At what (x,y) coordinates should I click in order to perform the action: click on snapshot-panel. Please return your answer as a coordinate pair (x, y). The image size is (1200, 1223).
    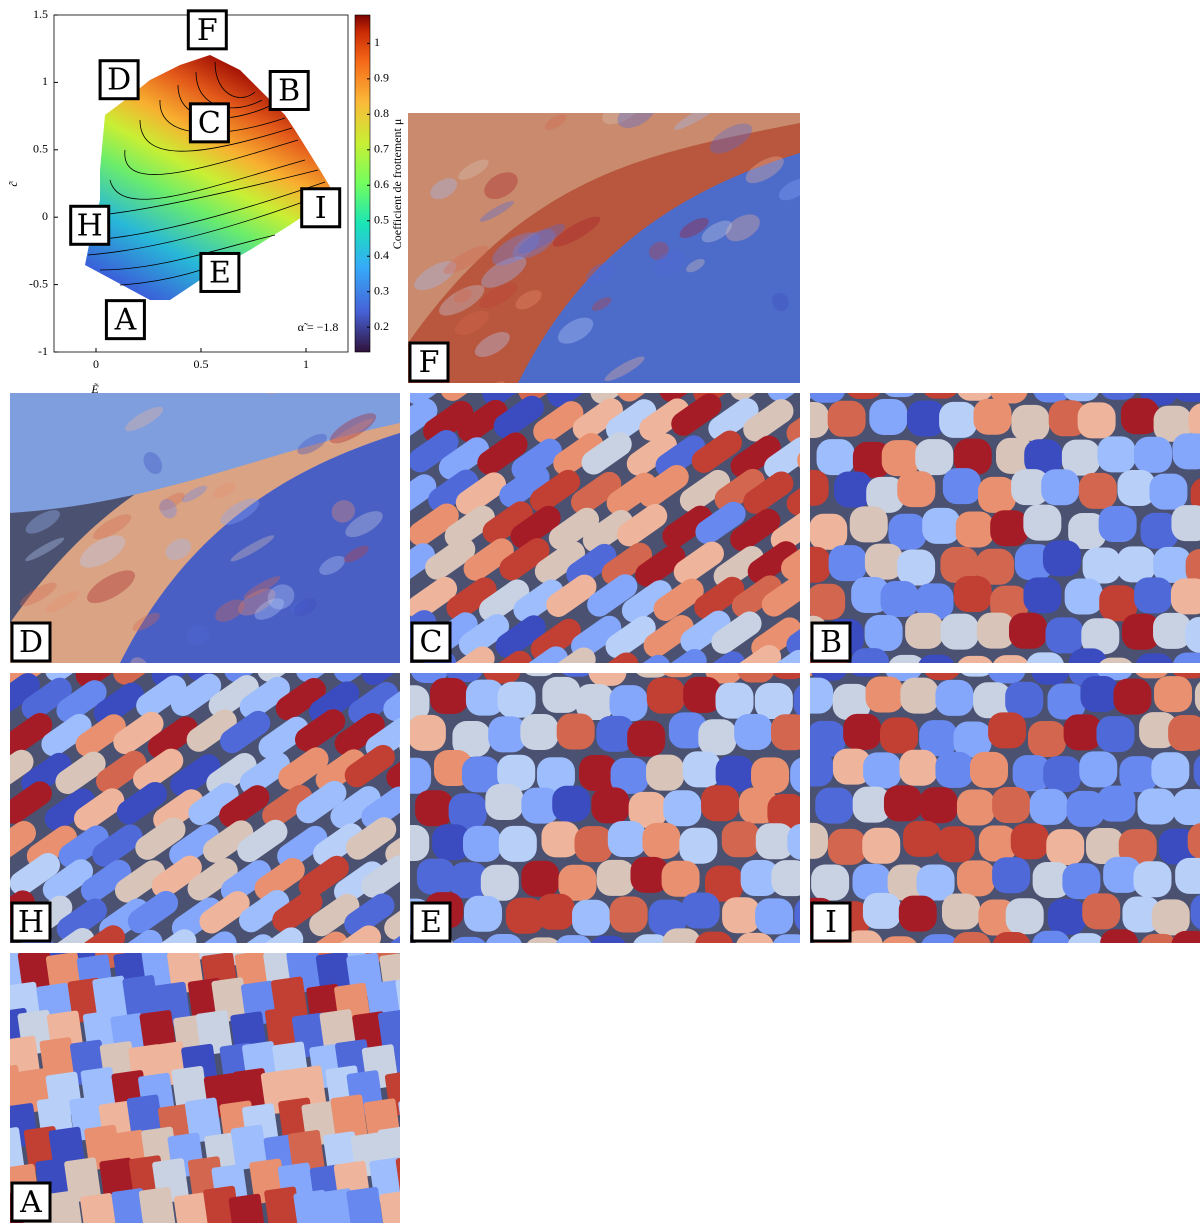
    Looking at the image, I should click on (1005, 528).